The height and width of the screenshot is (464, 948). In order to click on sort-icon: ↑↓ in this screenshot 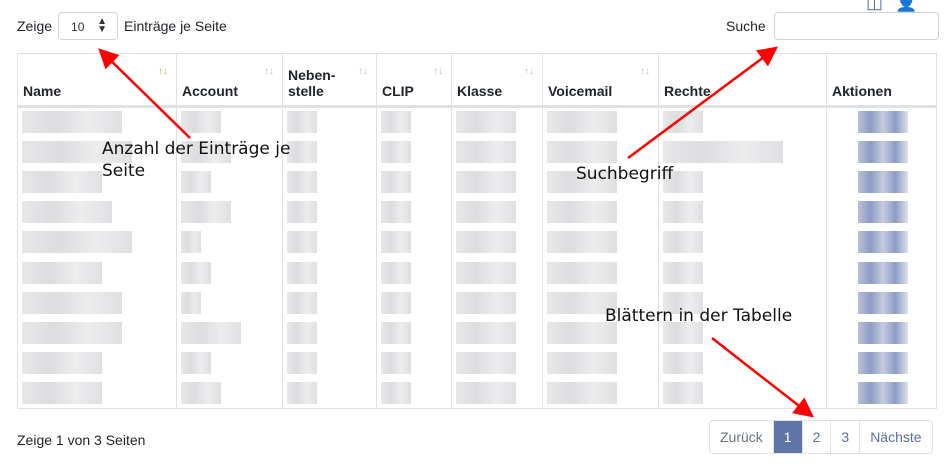, I will do `click(269, 71)`.